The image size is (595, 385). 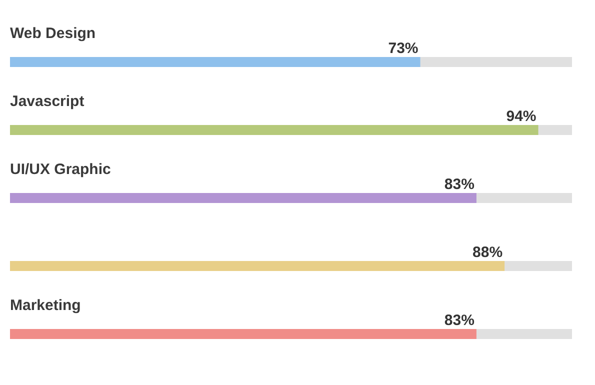 I want to click on data-label: 88%, so click(x=487, y=252).